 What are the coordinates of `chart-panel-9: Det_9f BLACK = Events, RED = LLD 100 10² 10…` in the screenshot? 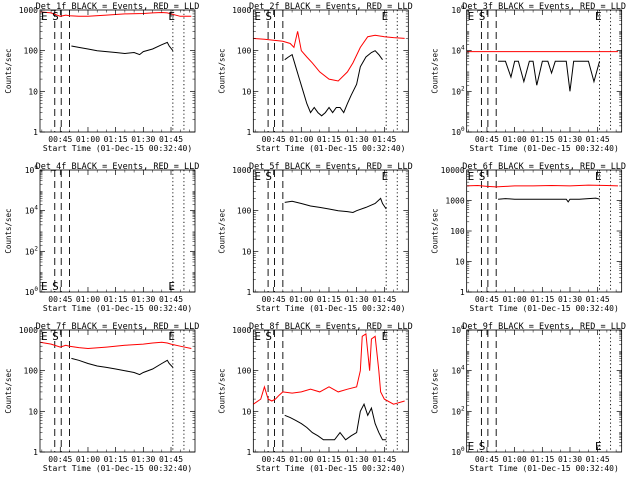 It's located at (528, 397).